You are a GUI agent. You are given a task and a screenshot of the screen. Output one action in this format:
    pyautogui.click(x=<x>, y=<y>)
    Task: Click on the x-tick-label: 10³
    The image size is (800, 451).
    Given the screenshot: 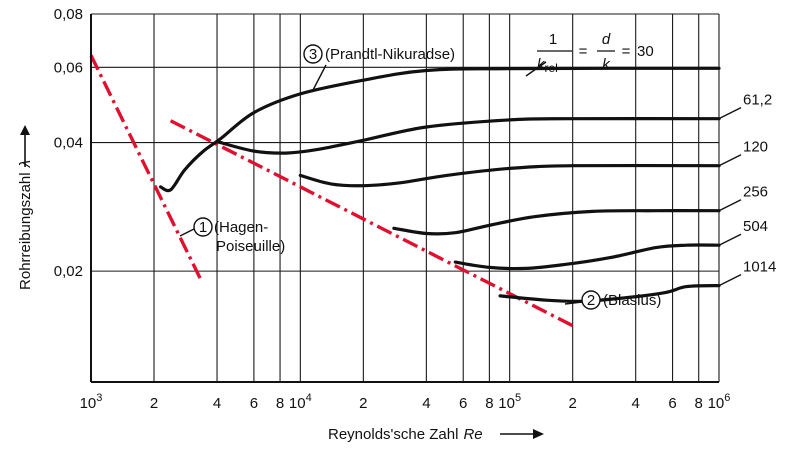 What is the action you would take?
    pyautogui.click(x=91, y=402)
    